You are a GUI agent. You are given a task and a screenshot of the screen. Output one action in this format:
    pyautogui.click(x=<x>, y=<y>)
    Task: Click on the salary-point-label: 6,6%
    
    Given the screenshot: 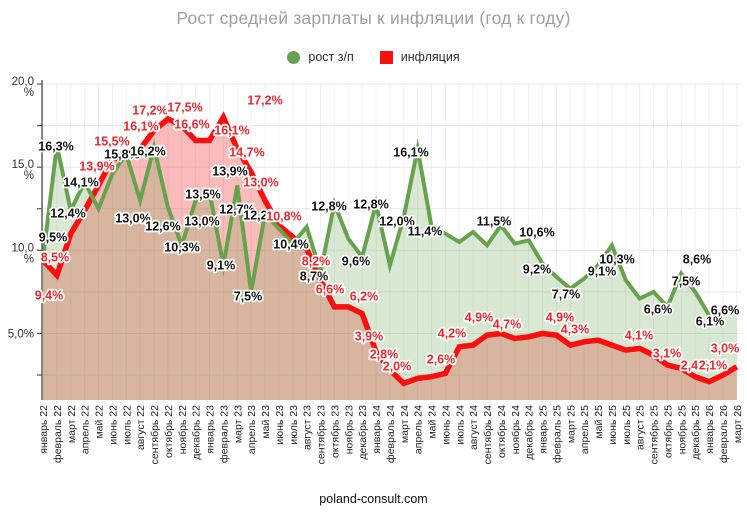 What is the action you would take?
    pyautogui.click(x=658, y=310)
    